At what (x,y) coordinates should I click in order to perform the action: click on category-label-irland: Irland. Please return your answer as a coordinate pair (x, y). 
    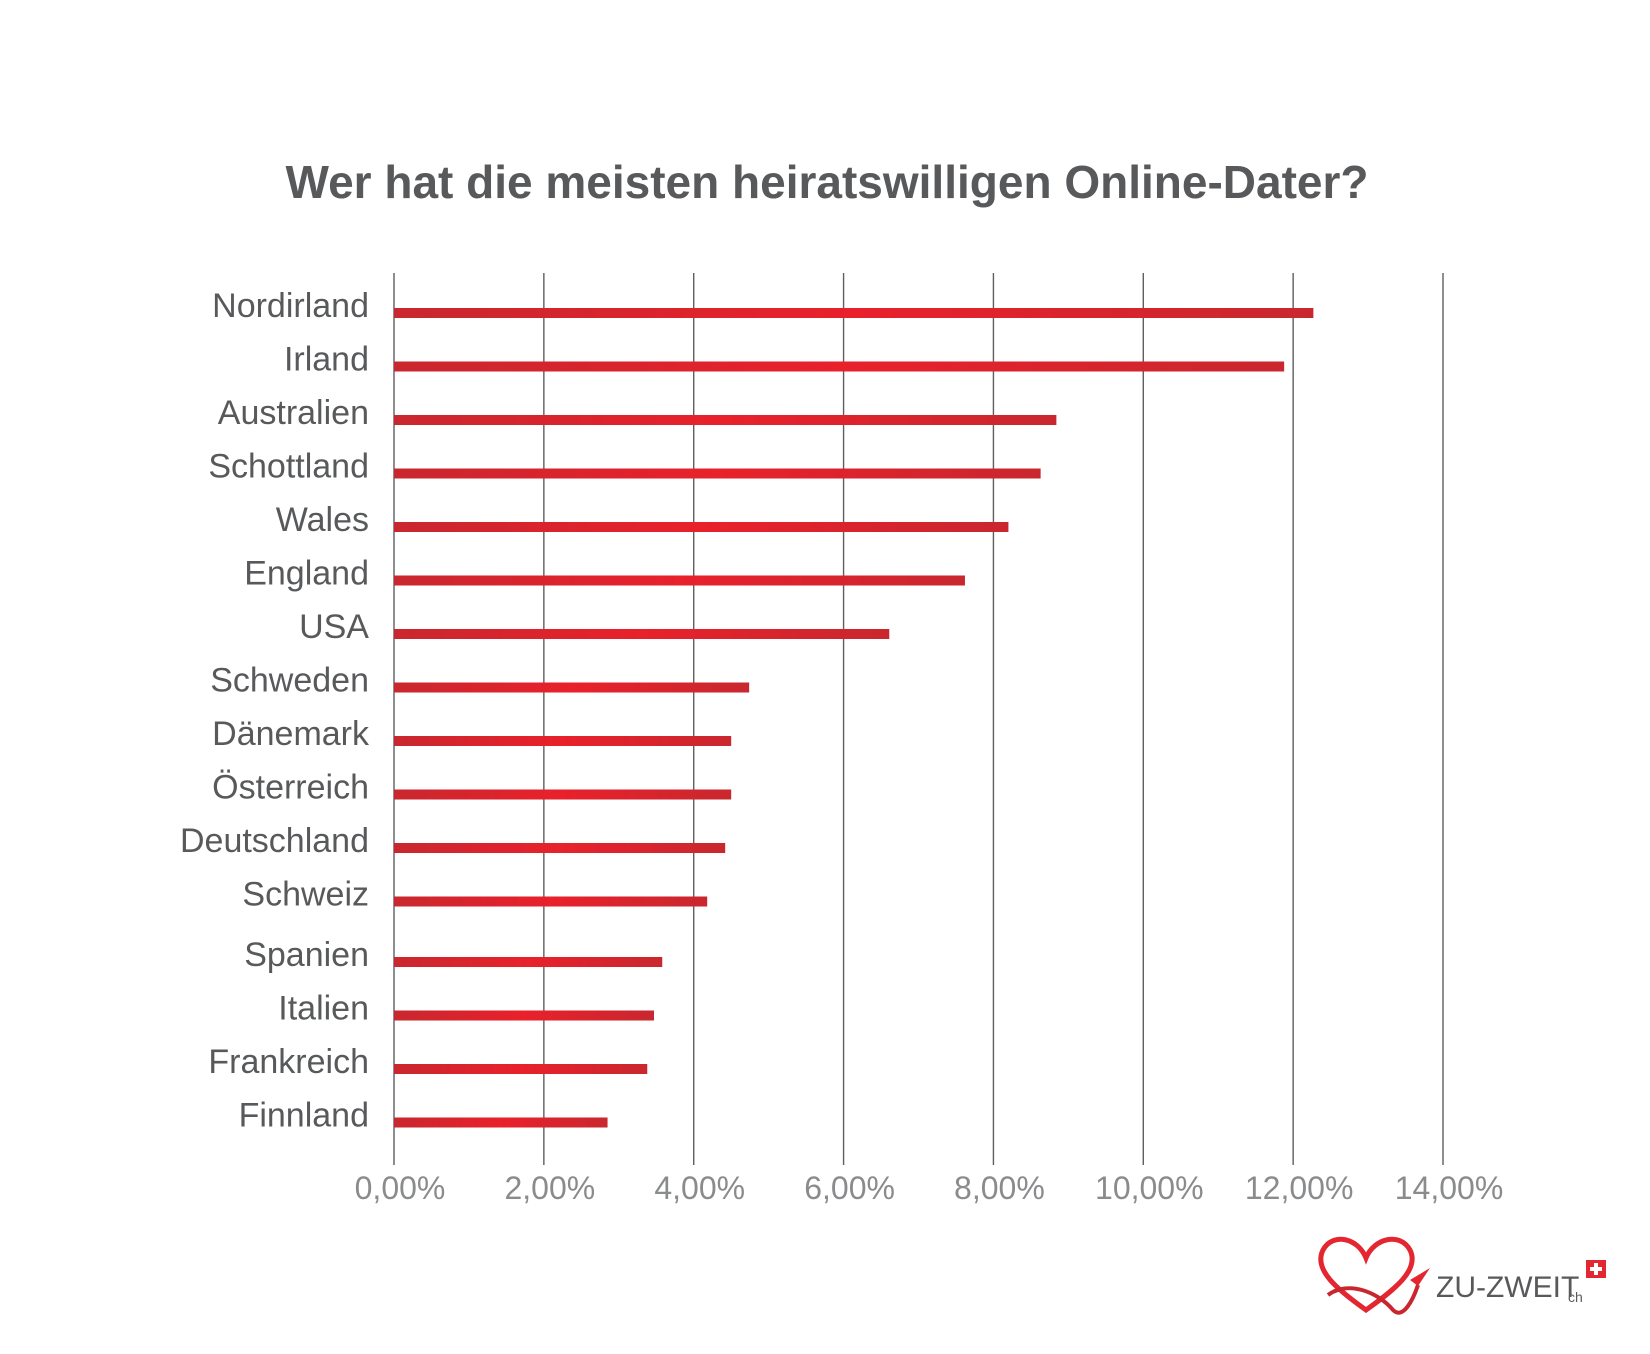
    Looking at the image, I should click on (326, 360).